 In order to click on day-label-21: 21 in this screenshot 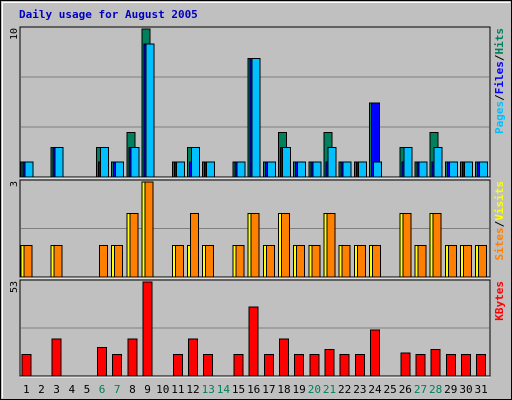, I will do `click(329, 389)`.